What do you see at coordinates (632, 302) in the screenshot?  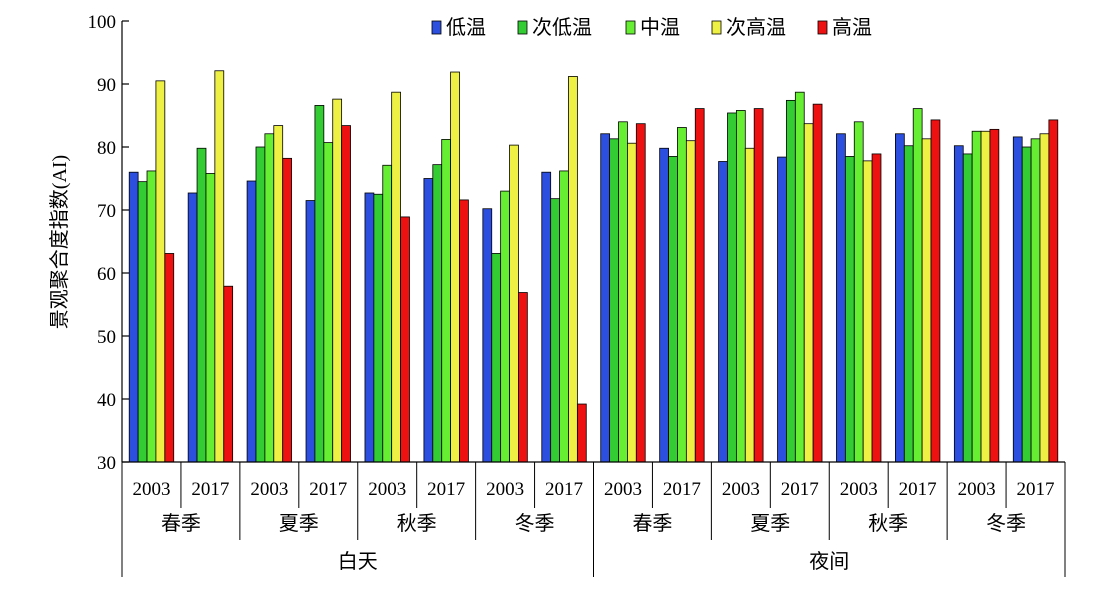 I see `bar-次高温-9` at bounding box center [632, 302].